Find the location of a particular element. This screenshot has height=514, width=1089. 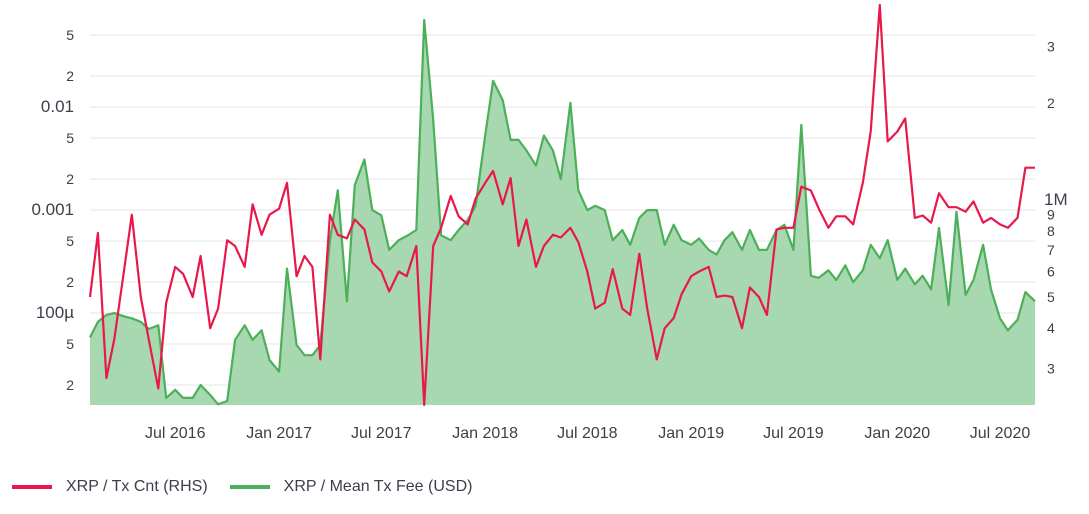

left-tick-label: 100µ is located at coordinates (55, 312).